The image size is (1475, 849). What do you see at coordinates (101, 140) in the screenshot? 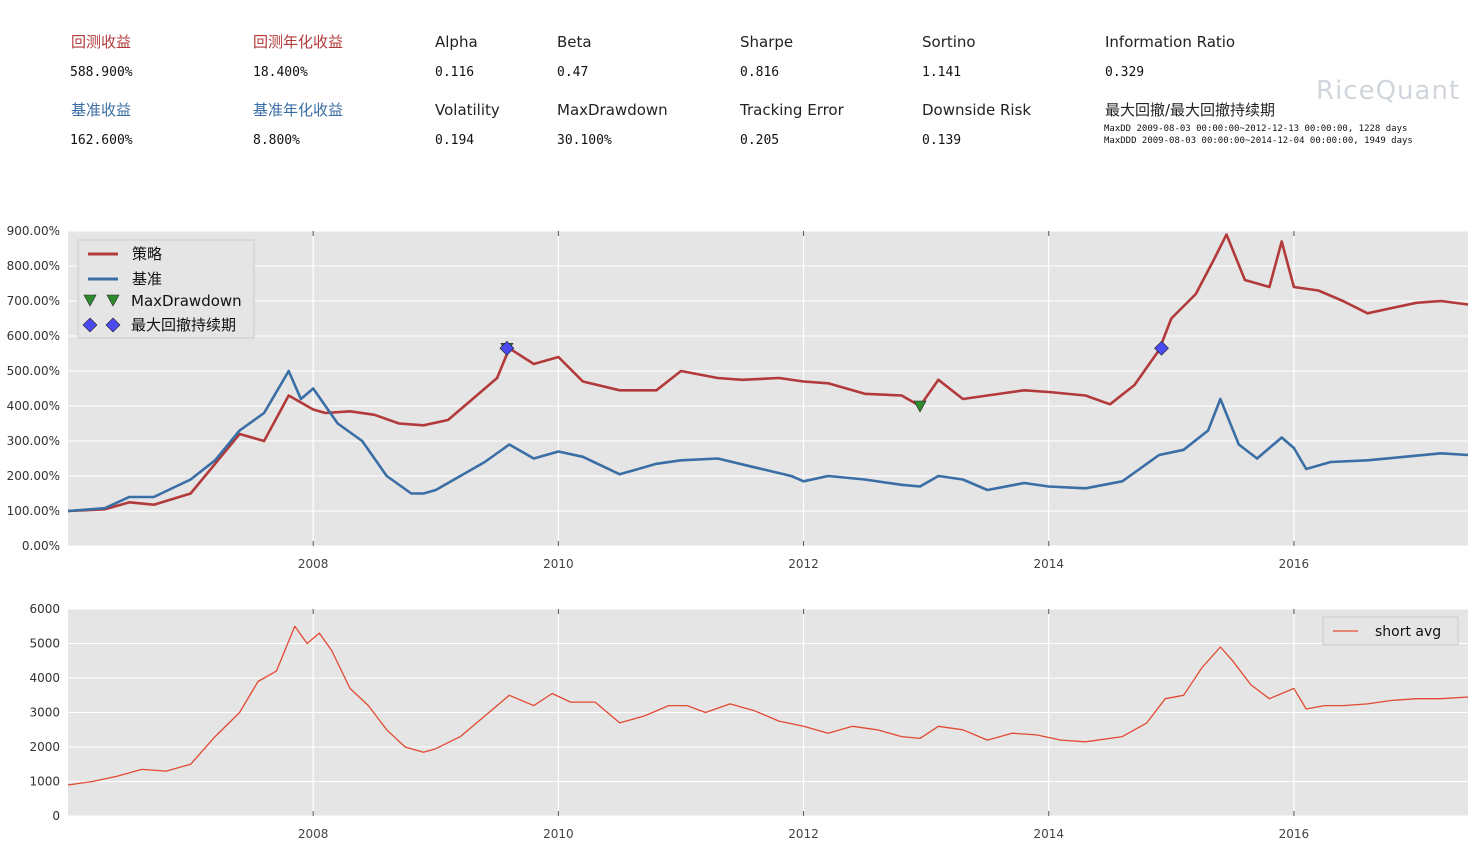
I see `stat-value: 162.600%` at bounding box center [101, 140].